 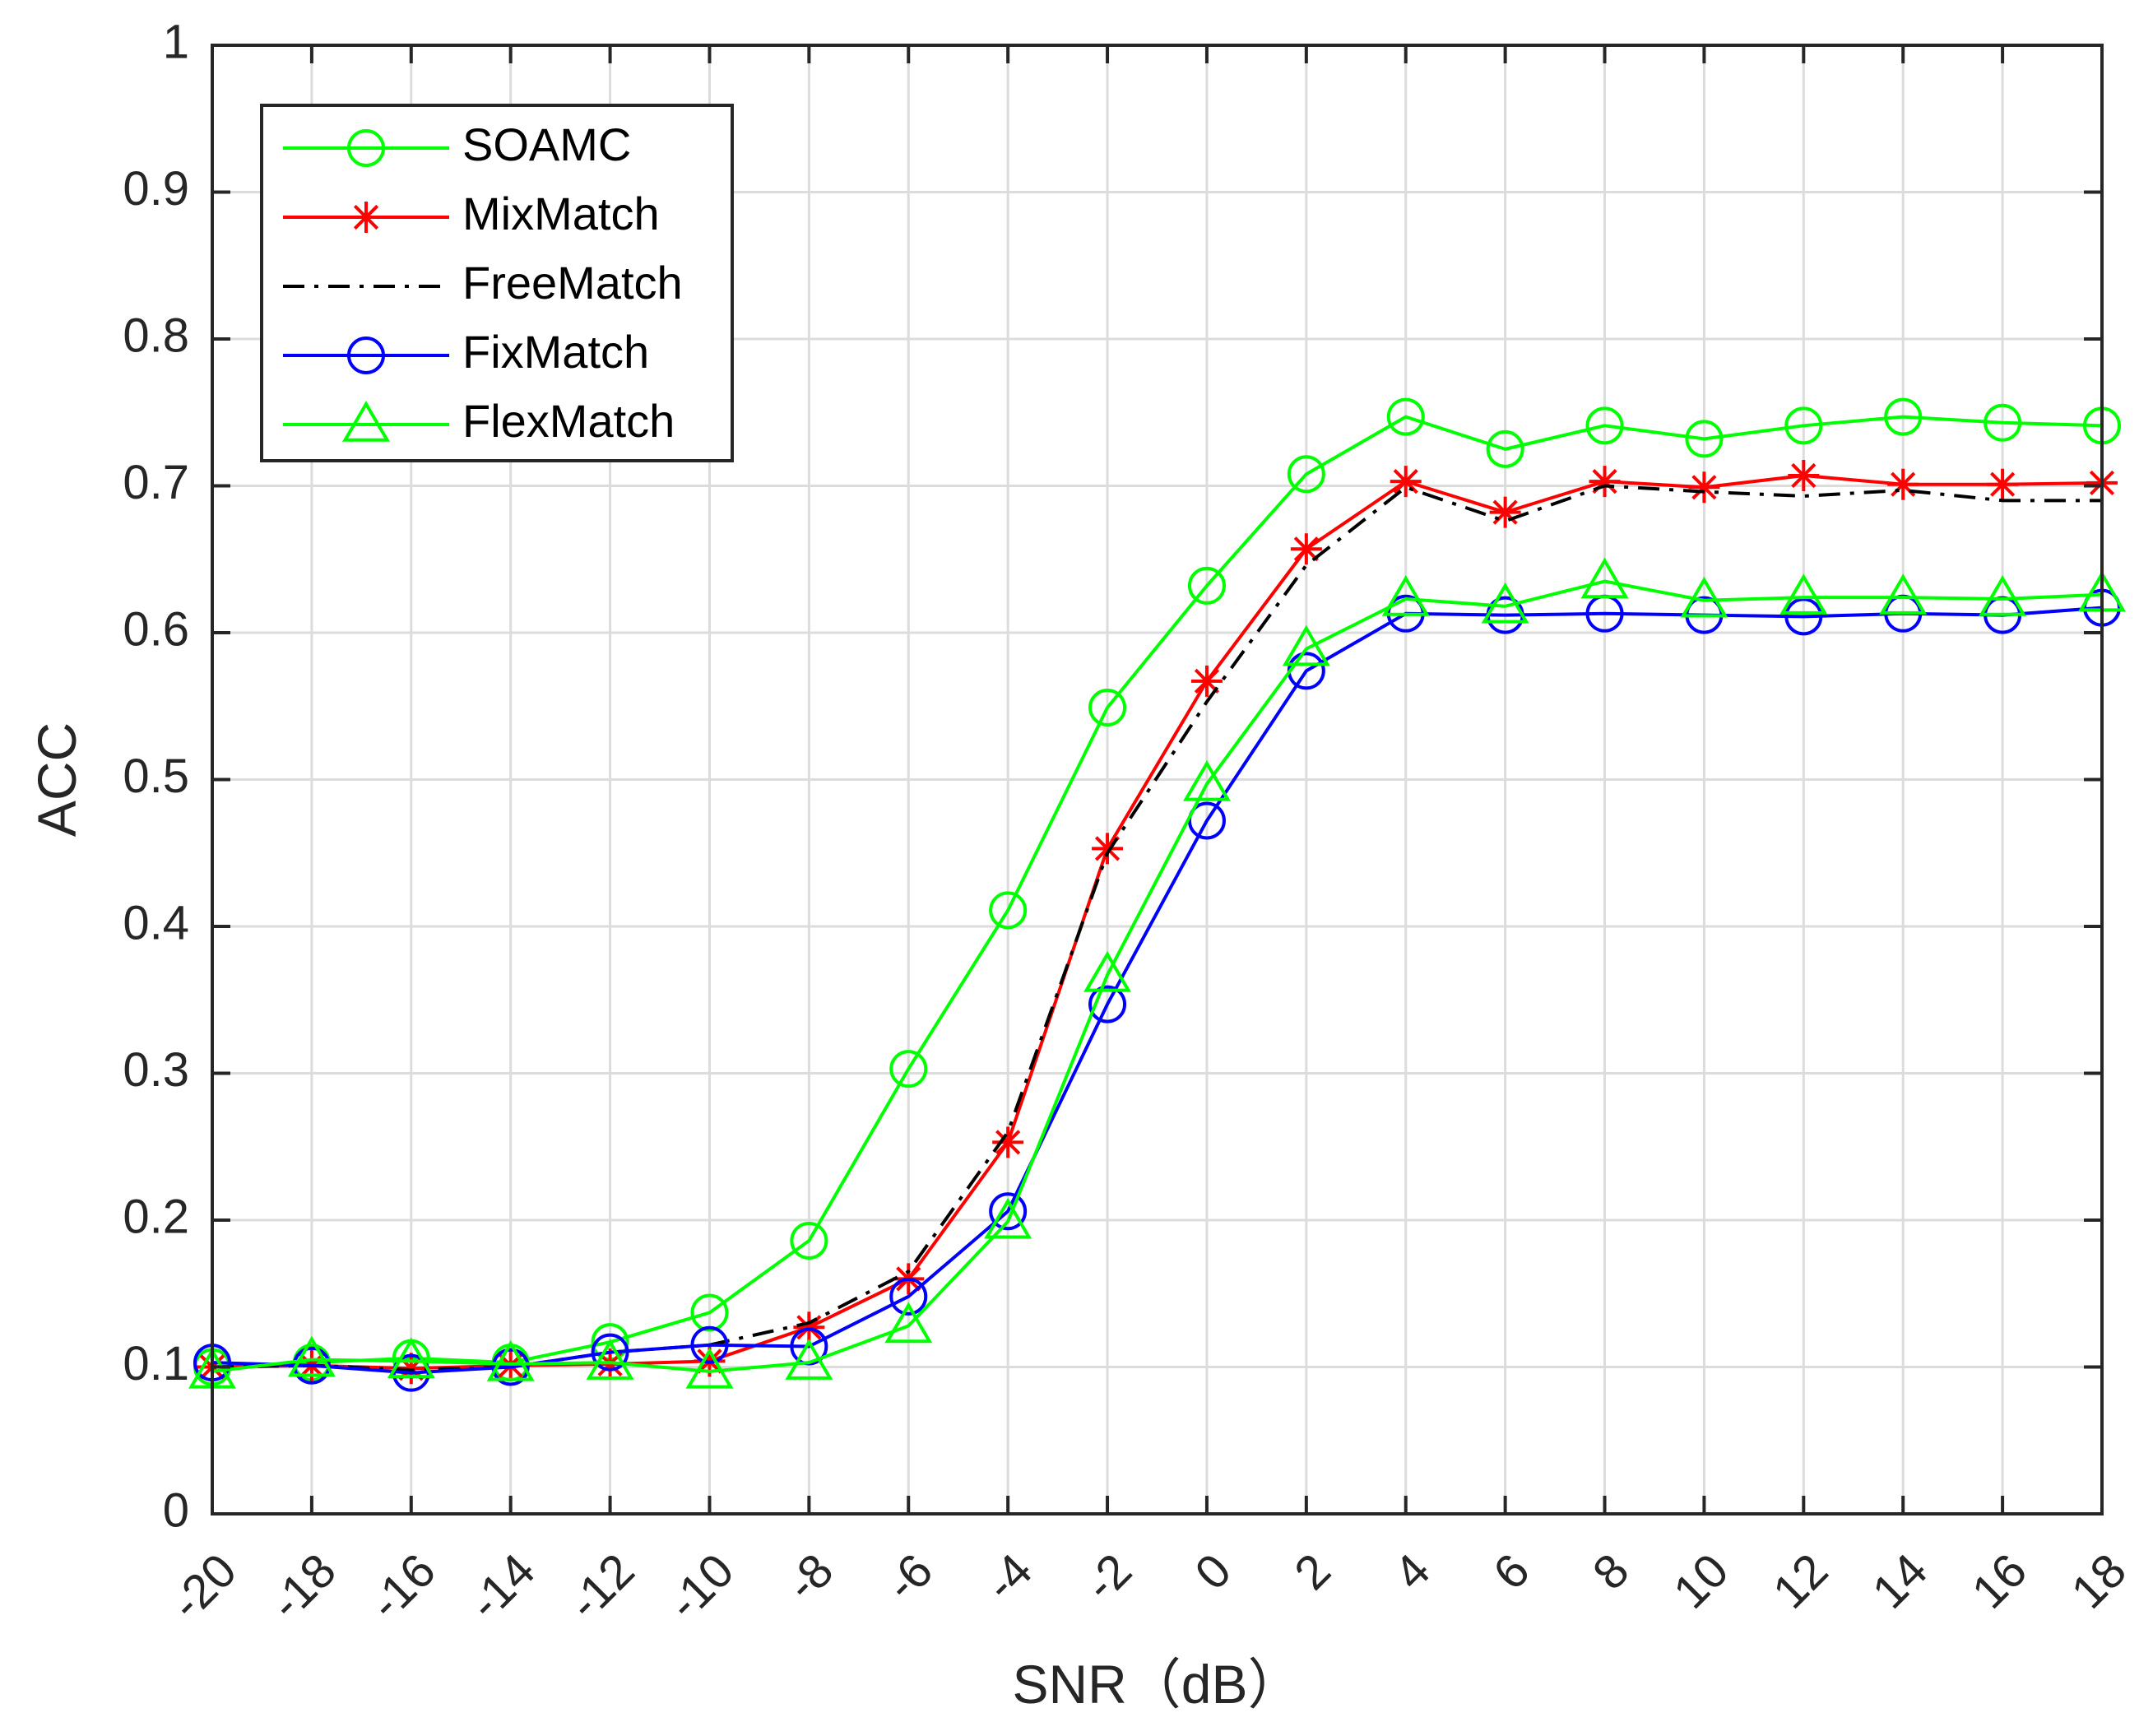 I want to click on legend-label-flexmatch: FlexMatch, so click(x=568, y=421).